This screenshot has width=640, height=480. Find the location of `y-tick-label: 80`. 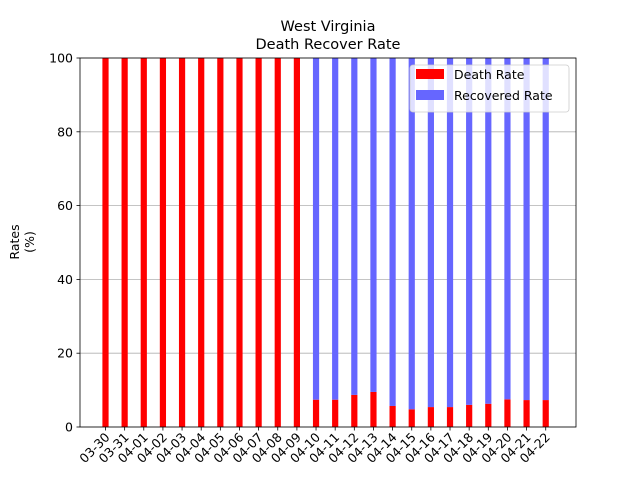

y-tick-label: 80 is located at coordinates (65, 131).